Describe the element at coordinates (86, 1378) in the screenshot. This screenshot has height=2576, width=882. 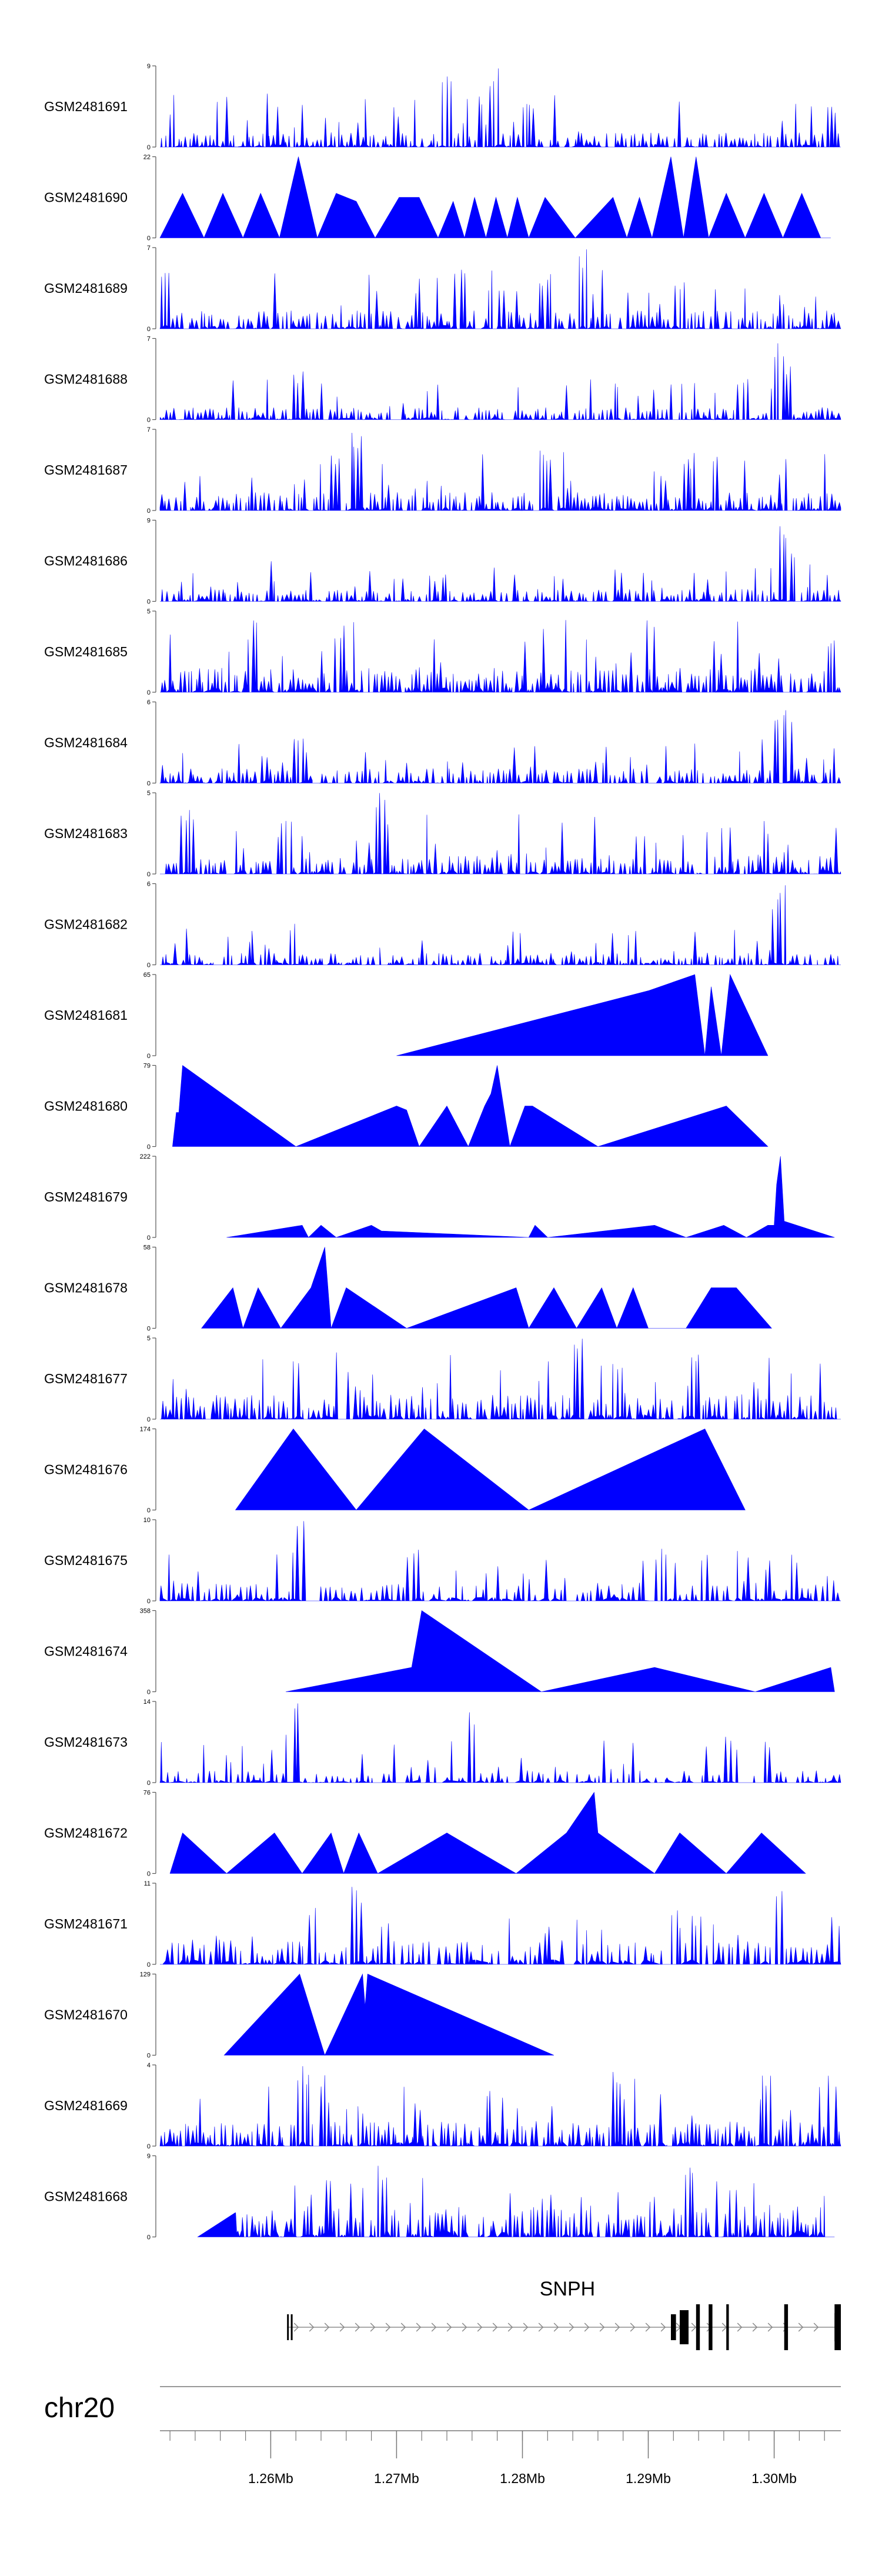
I see `track-label: GSM2481677` at that location.